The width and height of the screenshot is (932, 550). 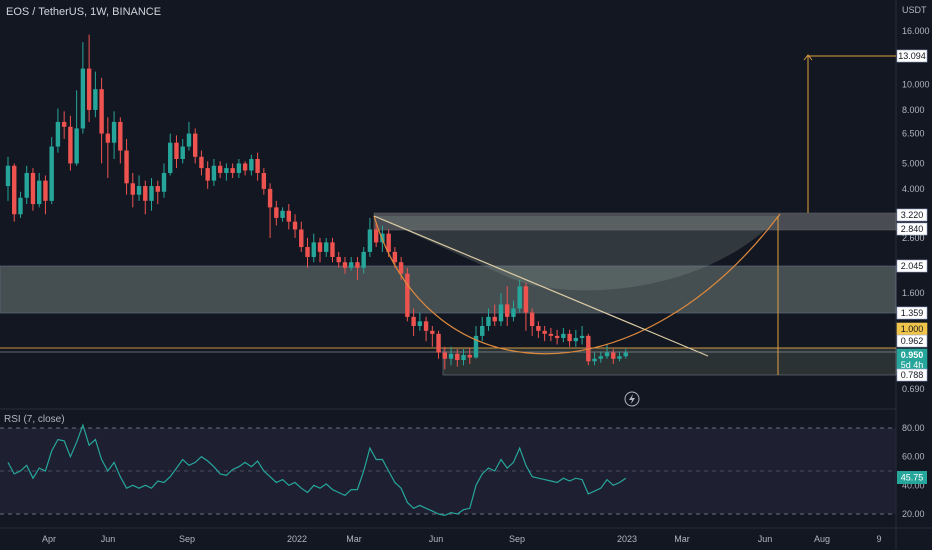 What do you see at coordinates (912, 56) in the screenshot?
I see `price-tag: 13.094` at bounding box center [912, 56].